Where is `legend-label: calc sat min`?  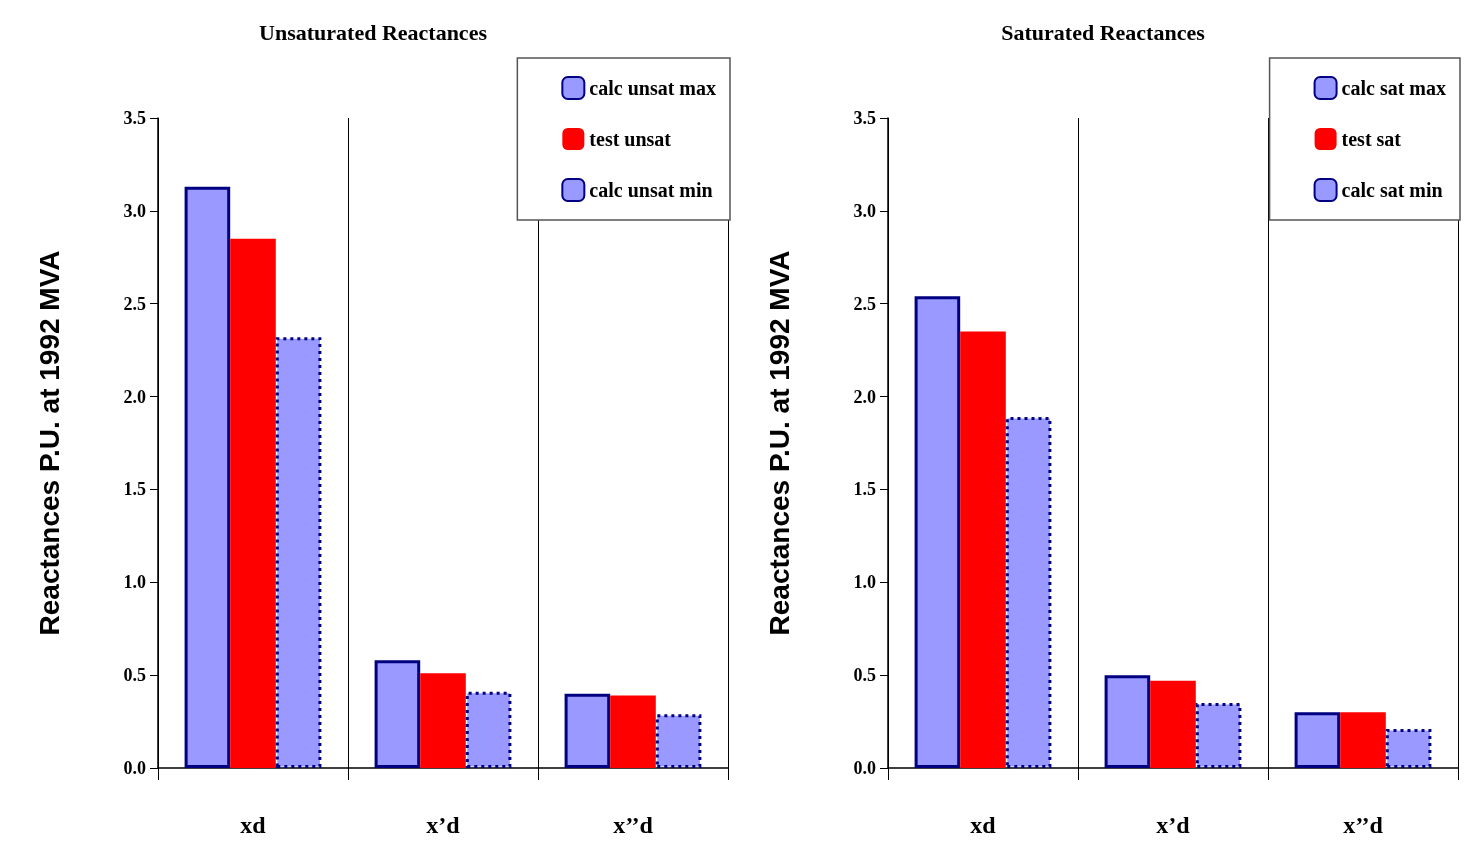 legend-label: calc sat min is located at coordinates (1392, 190).